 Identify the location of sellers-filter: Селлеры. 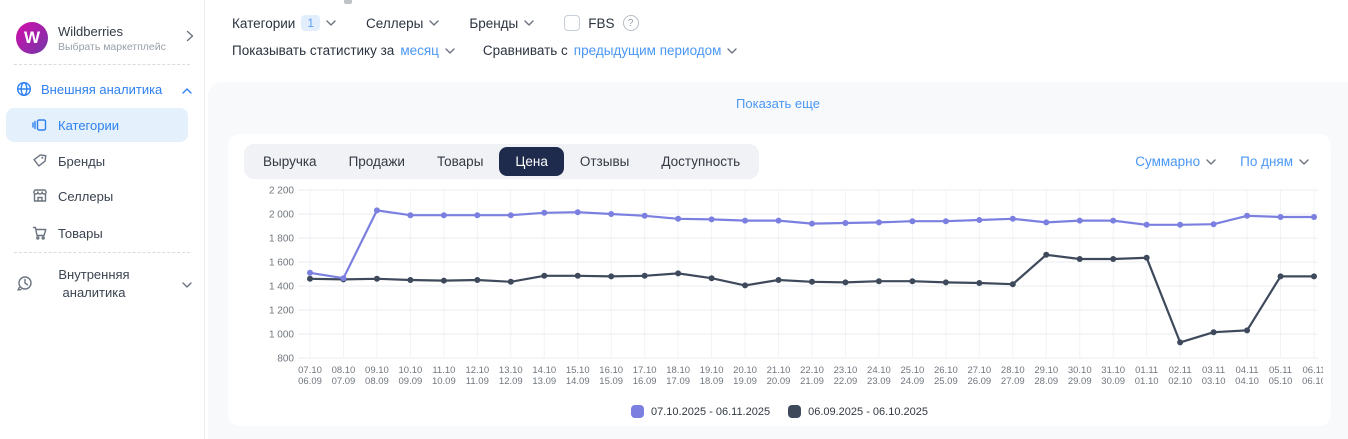
(403, 23).